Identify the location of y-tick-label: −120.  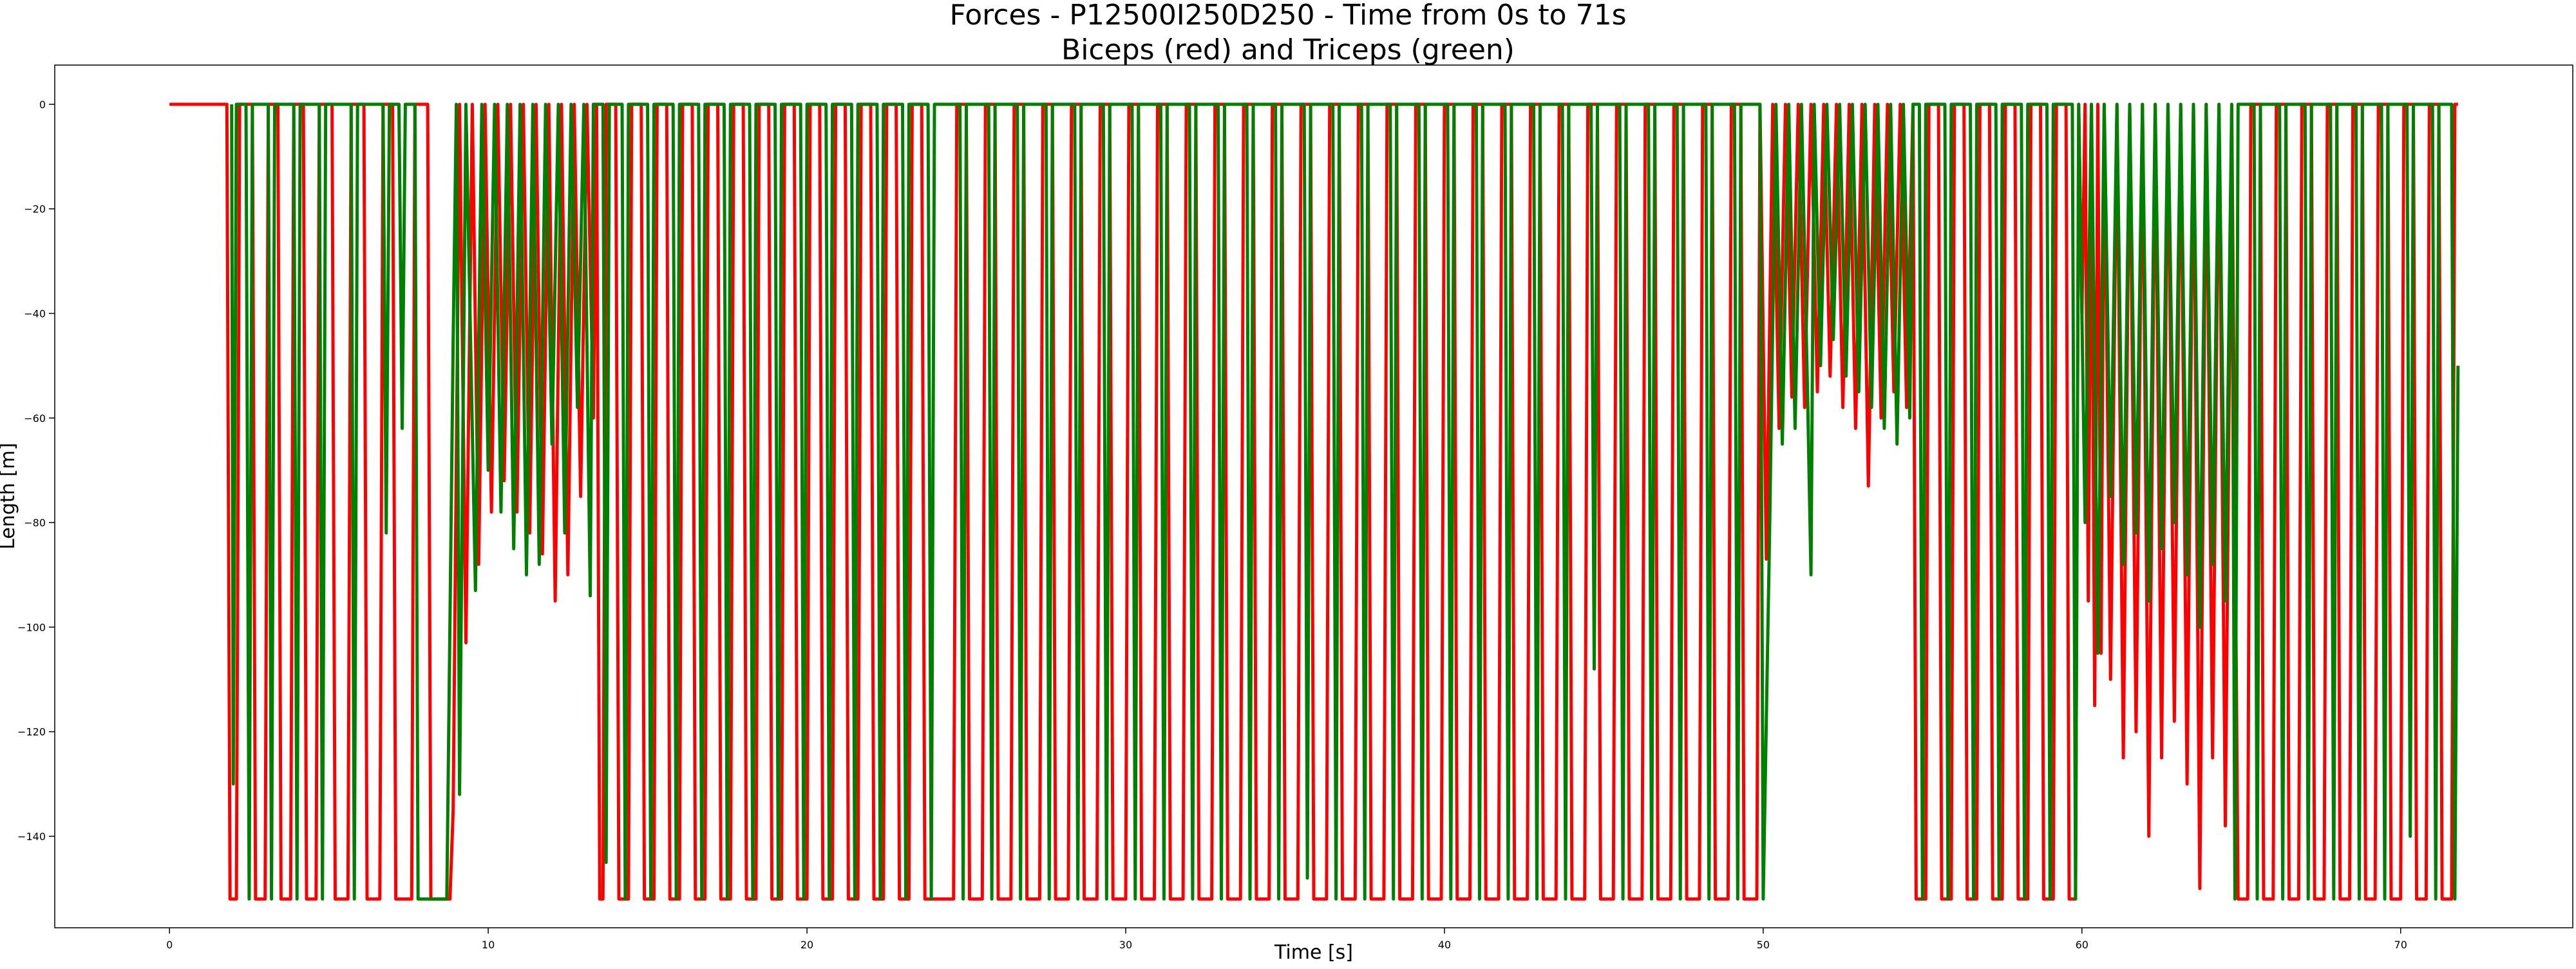
(32, 732).